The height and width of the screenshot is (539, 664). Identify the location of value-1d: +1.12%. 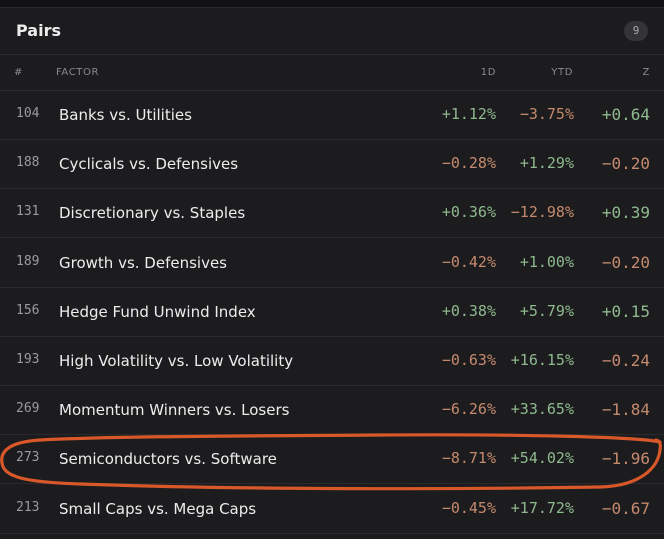
(468, 114).